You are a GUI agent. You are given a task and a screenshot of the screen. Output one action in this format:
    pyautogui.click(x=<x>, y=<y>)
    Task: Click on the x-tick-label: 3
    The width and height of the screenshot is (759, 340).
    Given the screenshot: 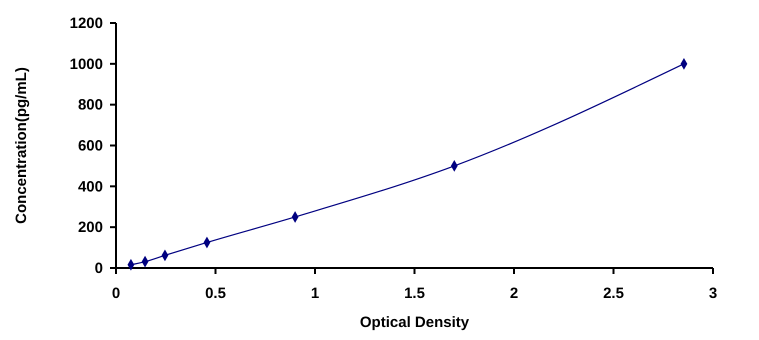 What is the action you would take?
    pyautogui.click(x=713, y=293)
    